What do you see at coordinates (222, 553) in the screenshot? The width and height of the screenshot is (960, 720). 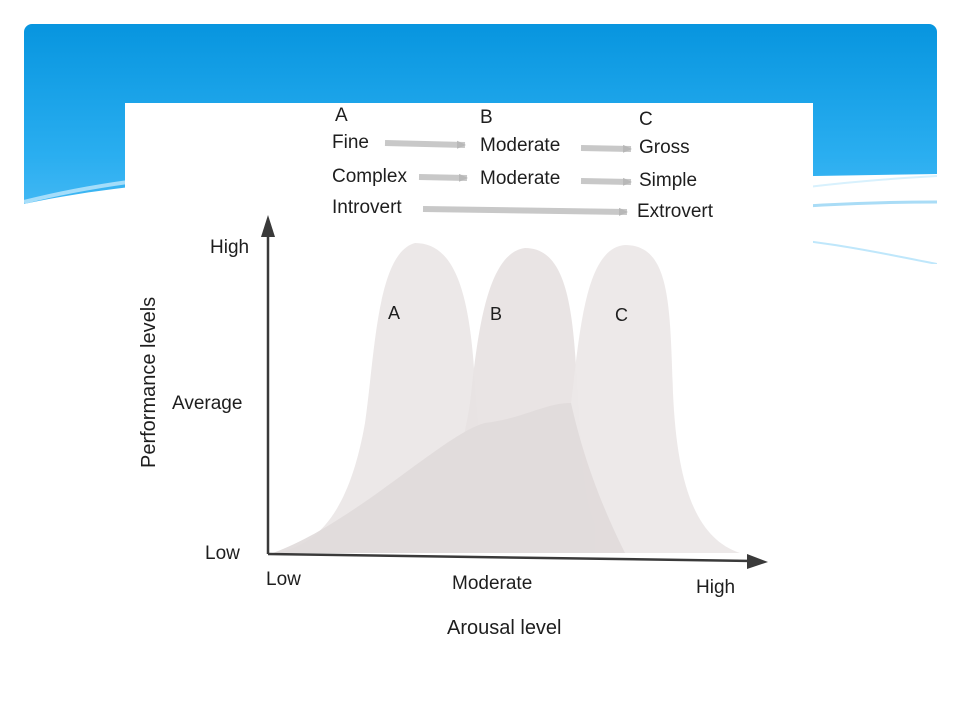 I see `y-tick-low: Low` at bounding box center [222, 553].